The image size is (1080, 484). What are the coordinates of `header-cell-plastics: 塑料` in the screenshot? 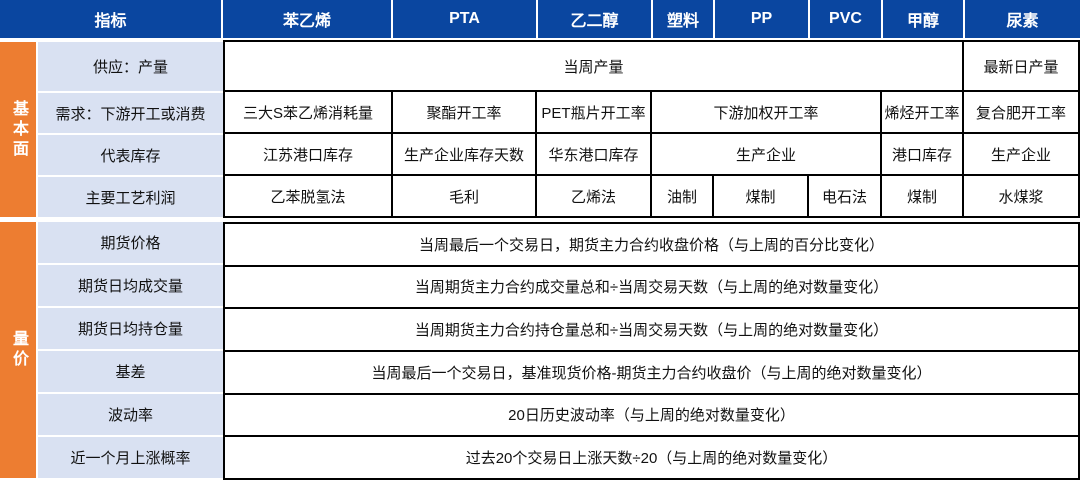 It's located at (684, 19).